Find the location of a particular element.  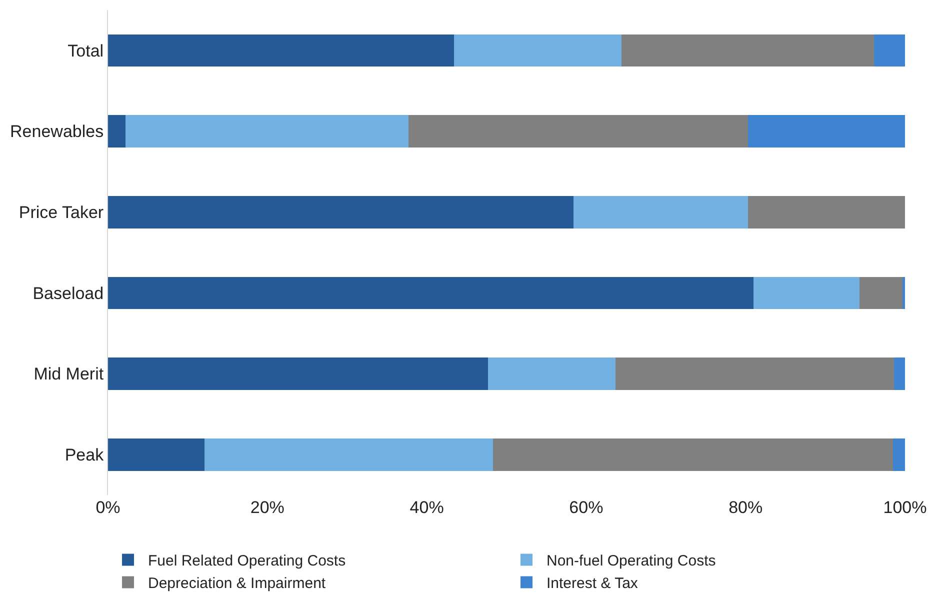

legend-label: Fuel Related Operating Costs is located at coordinates (247, 561).